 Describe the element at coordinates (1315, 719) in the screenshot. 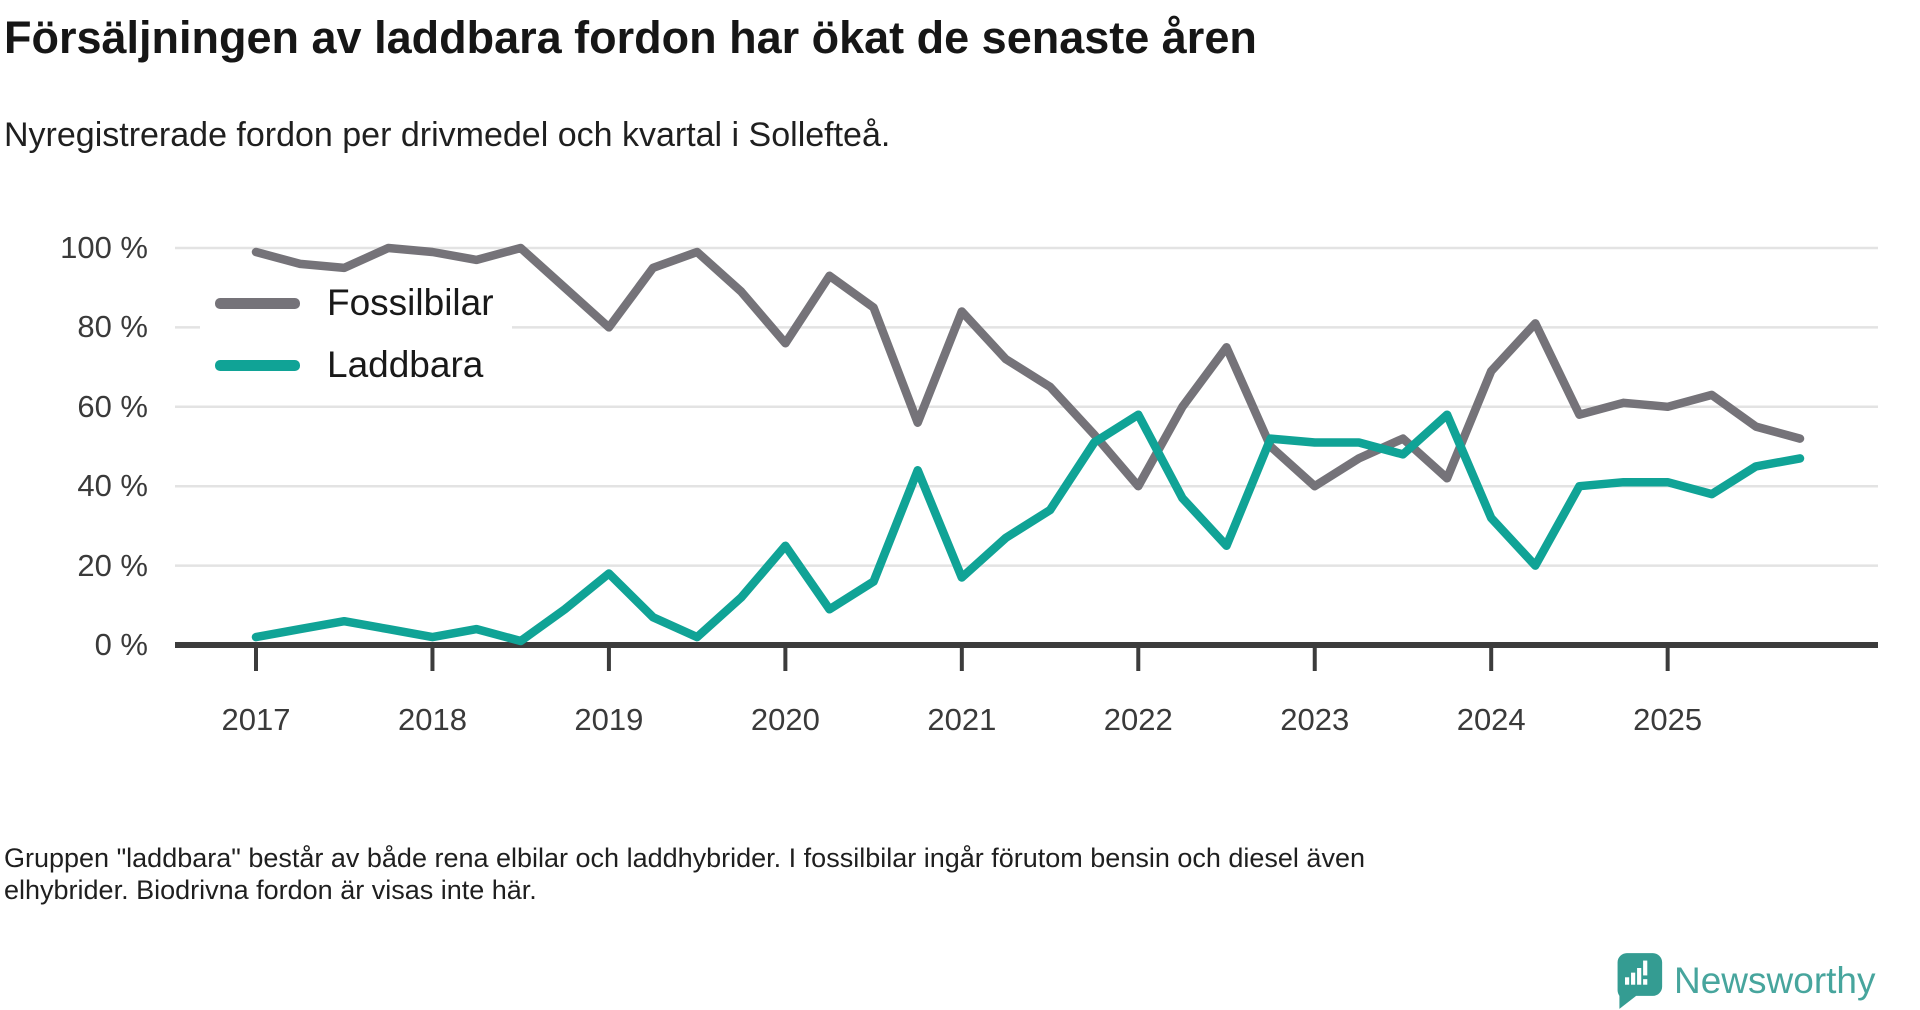

I see `x-axis-label: 2023` at that location.